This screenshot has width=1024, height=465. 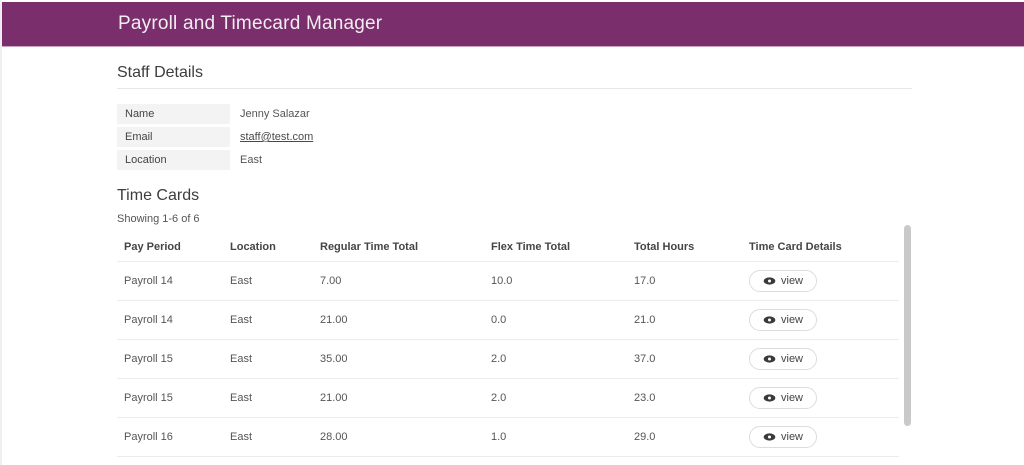 I want to click on location-field-value: East, so click(x=251, y=160).